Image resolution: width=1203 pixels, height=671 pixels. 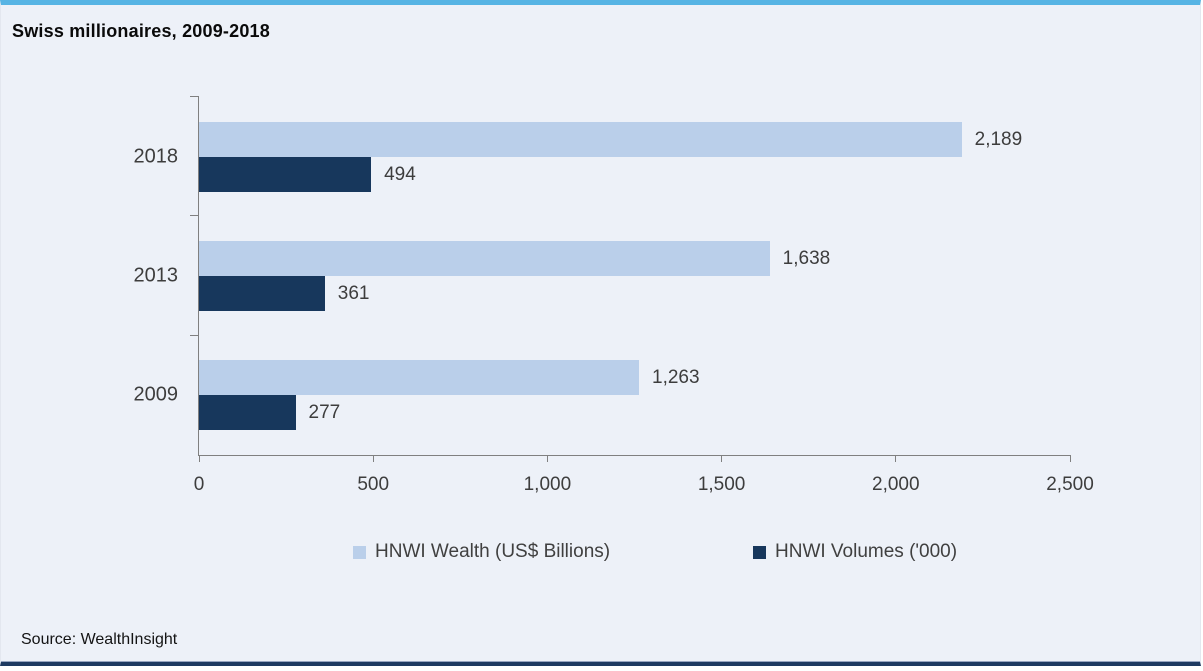 I want to click on hnwi-wealth-value-label-2009: 1,263, so click(x=676, y=378).